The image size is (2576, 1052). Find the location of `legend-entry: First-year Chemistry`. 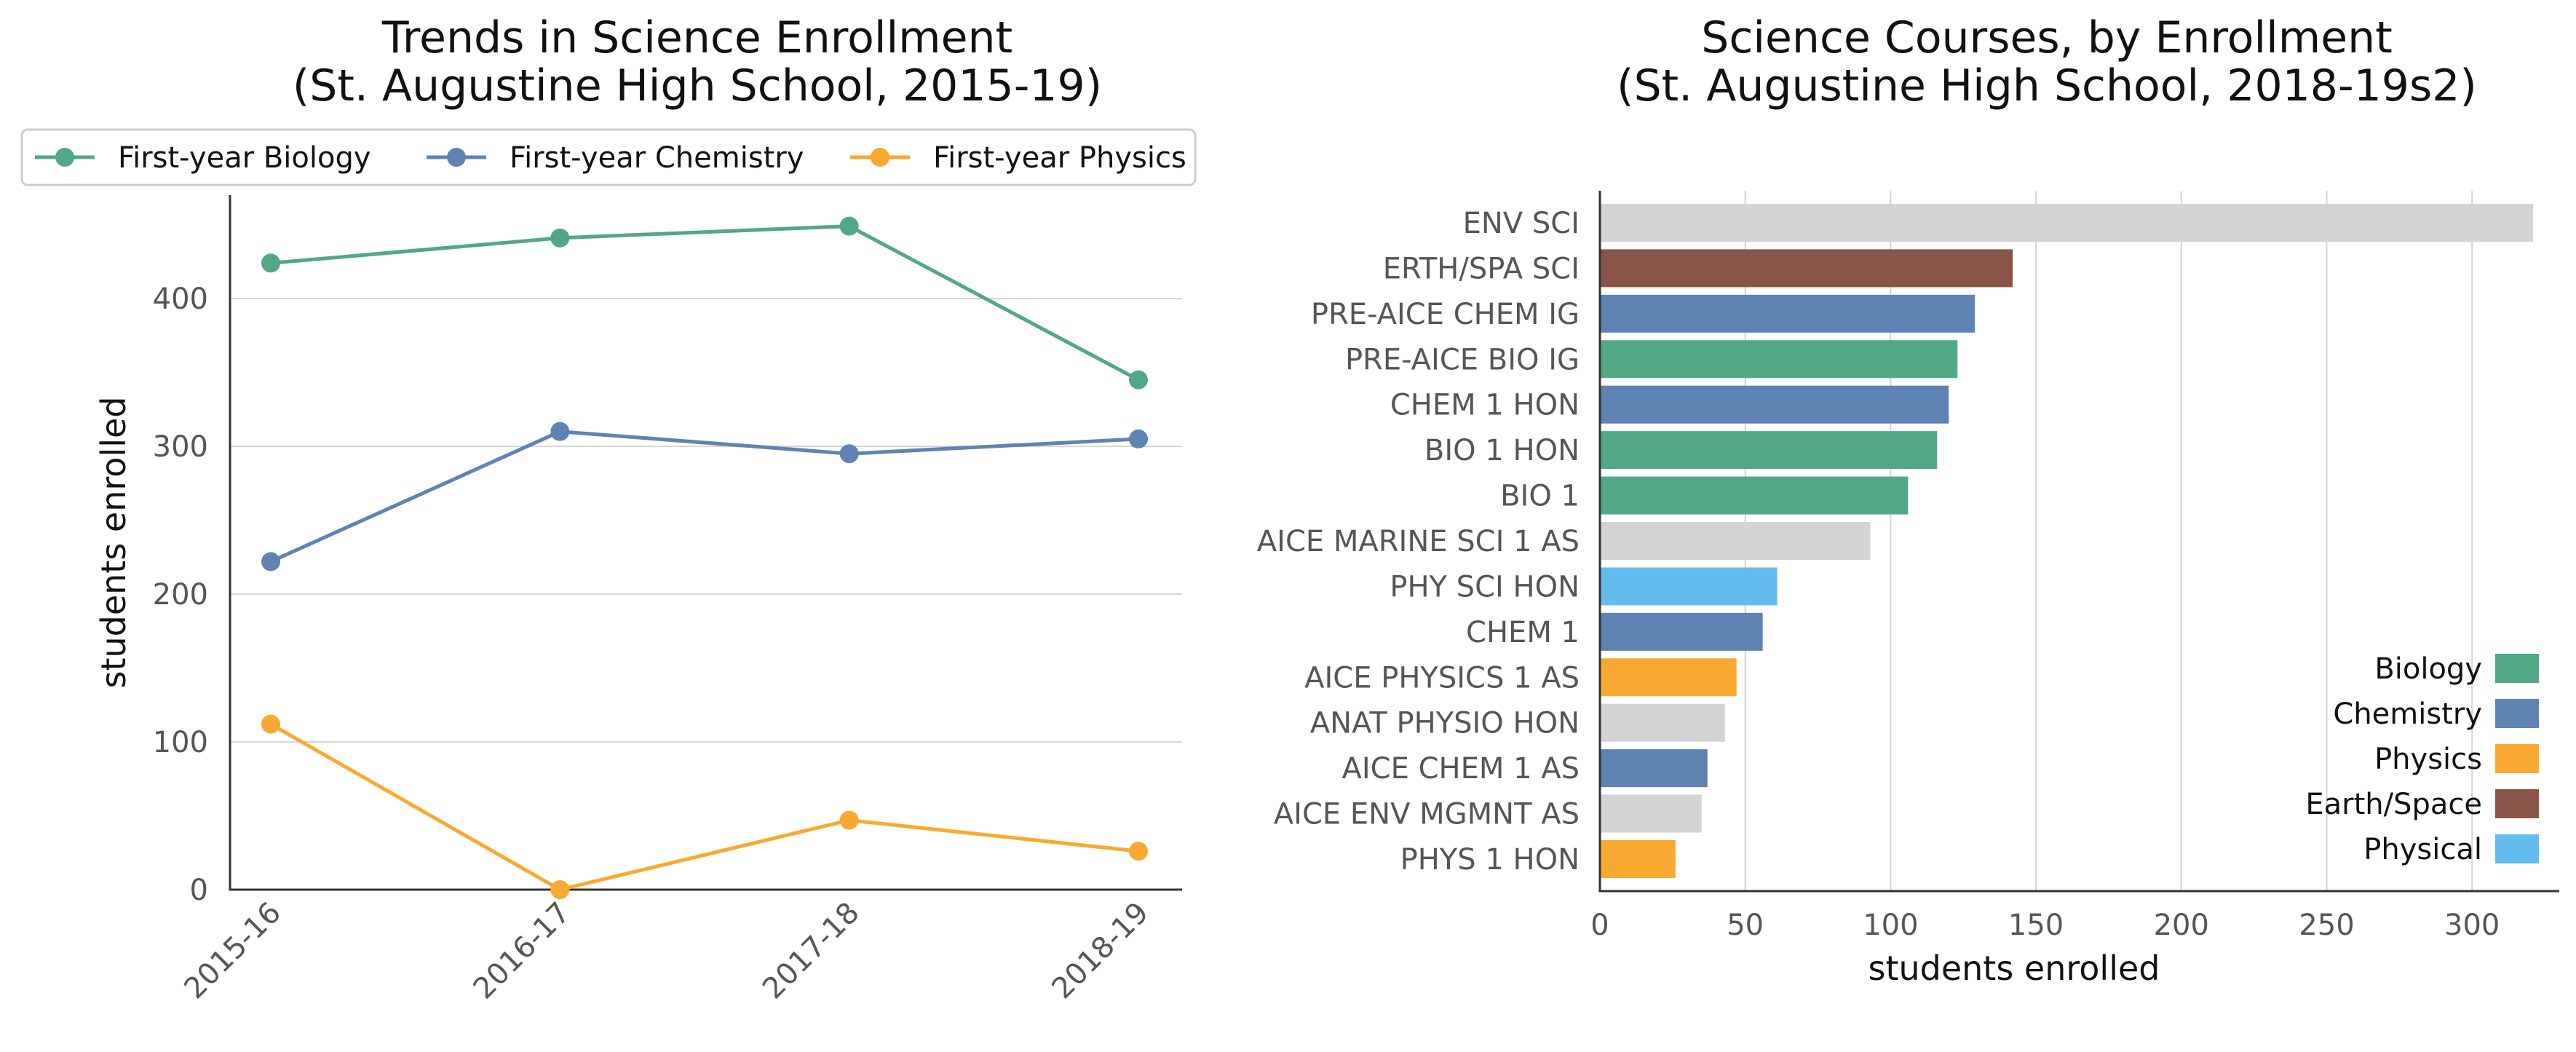

legend-entry: First-year Chemistry is located at coordinates (615, 158).